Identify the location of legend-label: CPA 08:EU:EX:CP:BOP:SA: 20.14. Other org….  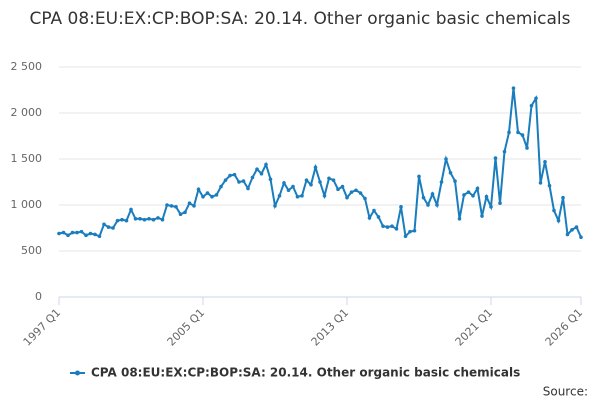
(305, 373).